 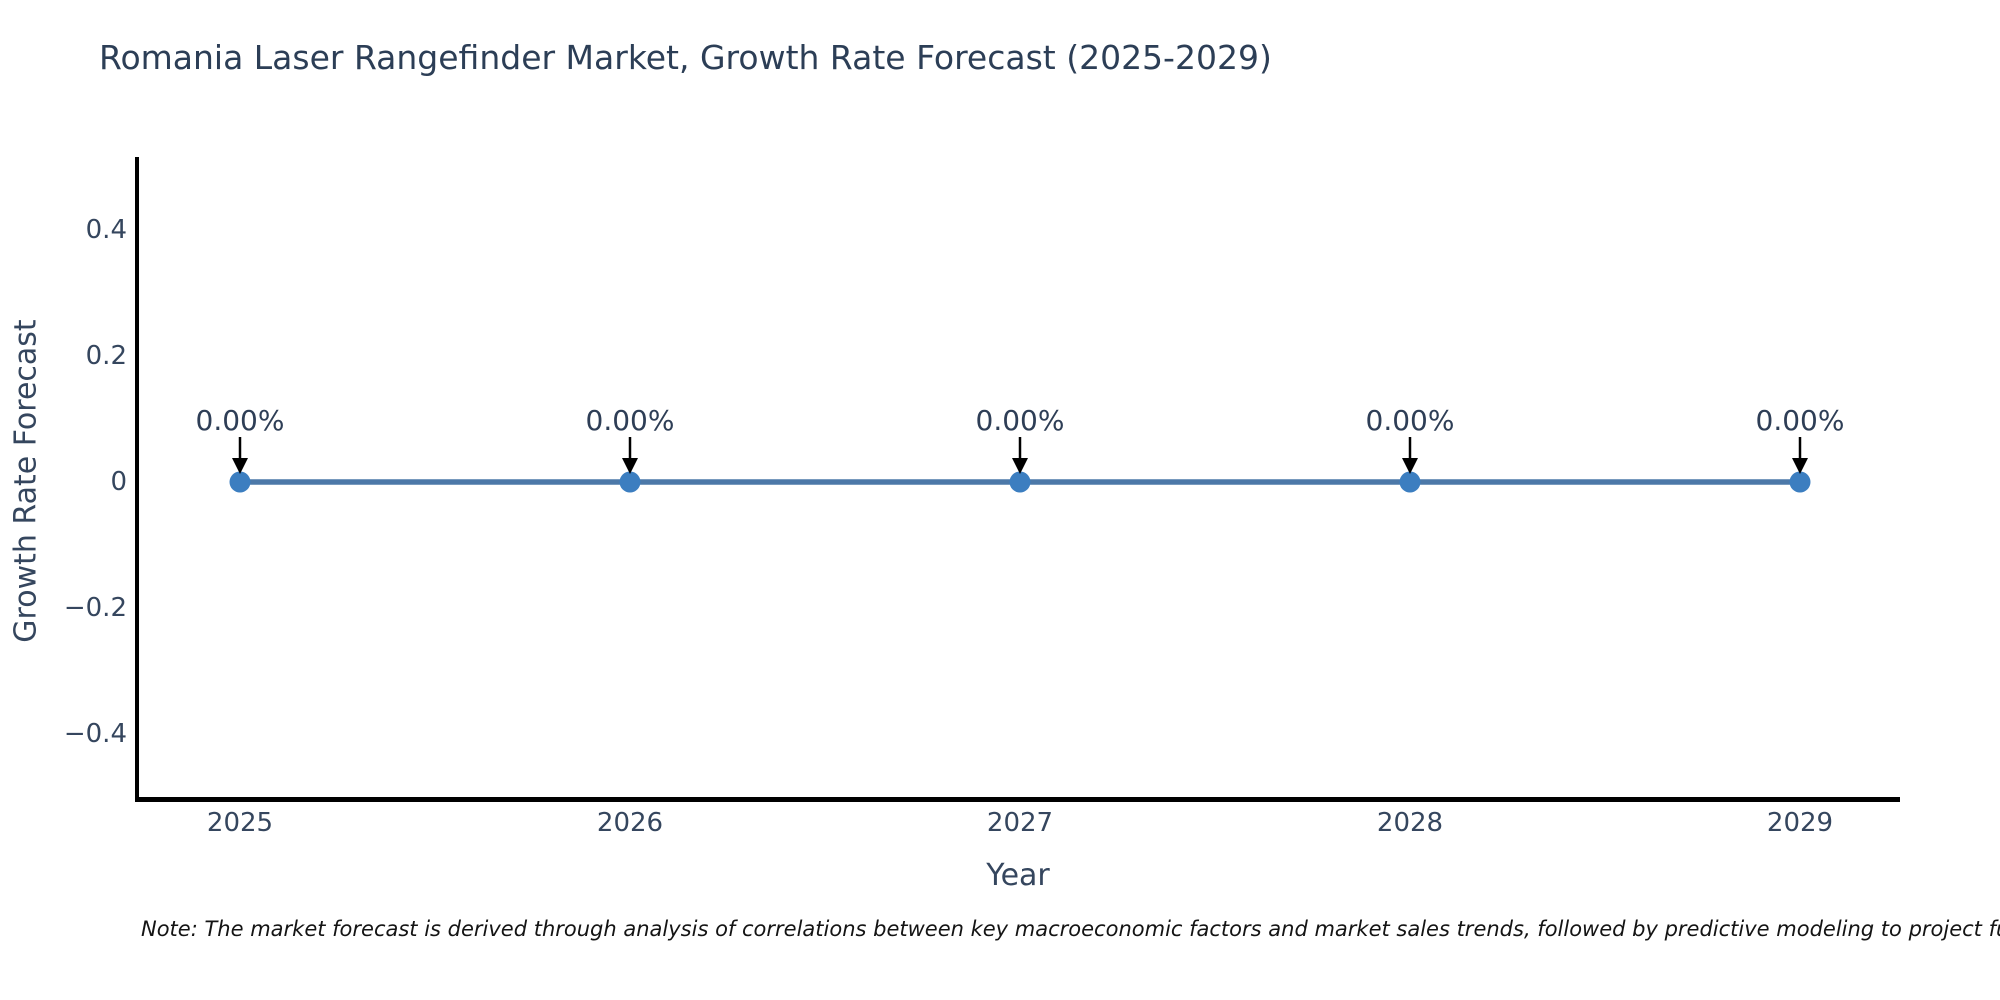 I want to click on y-tick-label: −0.2, so click(x=95, y=608).